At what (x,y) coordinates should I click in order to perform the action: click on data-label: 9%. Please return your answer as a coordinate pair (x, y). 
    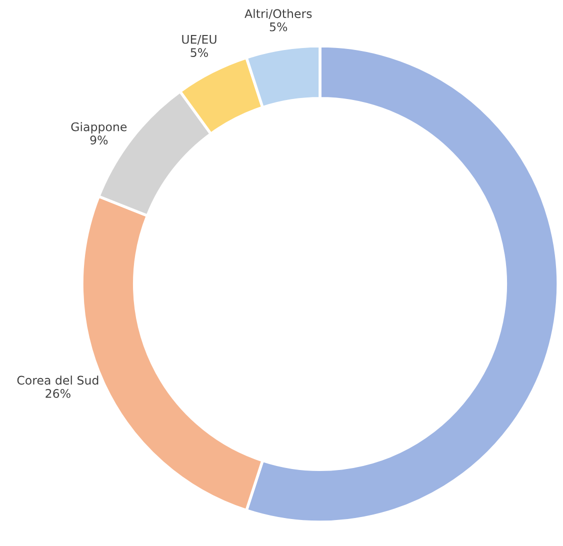
    Looking at the image, I should click on (99, 140).